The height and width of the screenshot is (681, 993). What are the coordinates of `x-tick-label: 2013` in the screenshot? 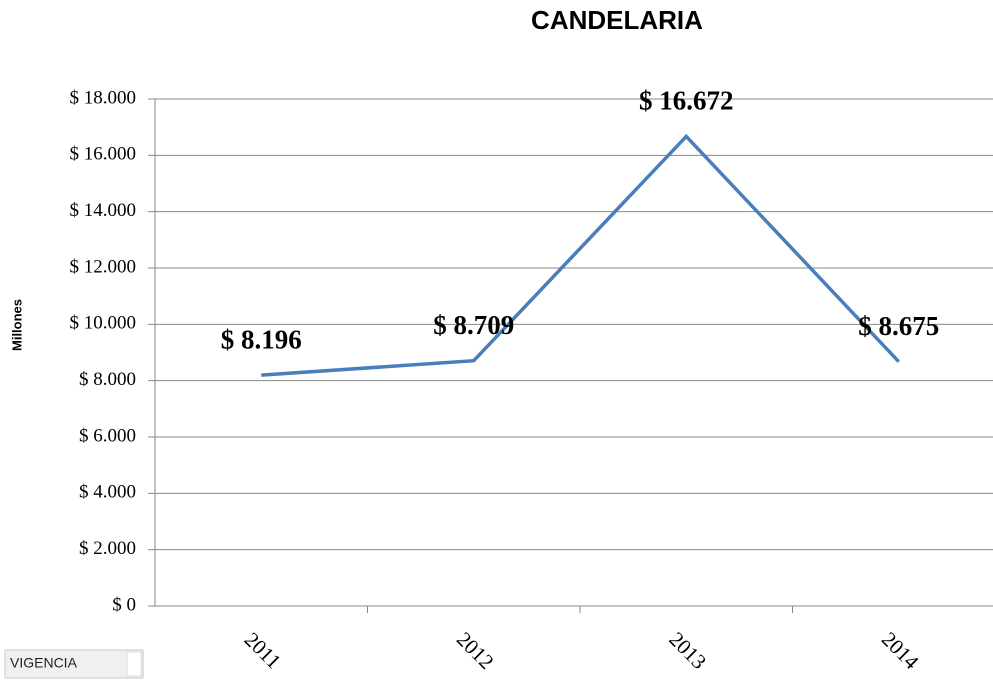 It's located at (687, 650).